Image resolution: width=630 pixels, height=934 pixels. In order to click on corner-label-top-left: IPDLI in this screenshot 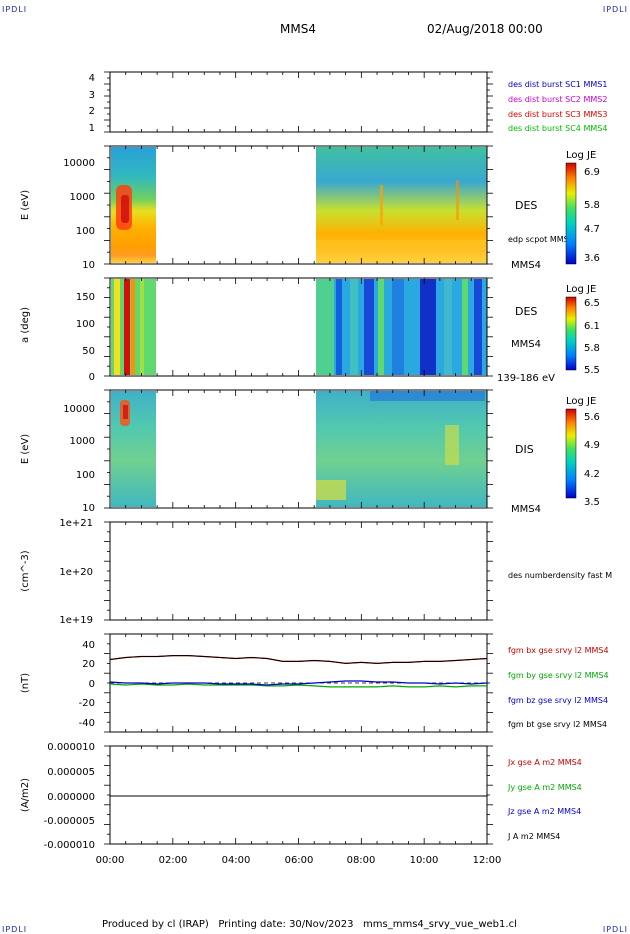, I will do `click(15, 9)`.